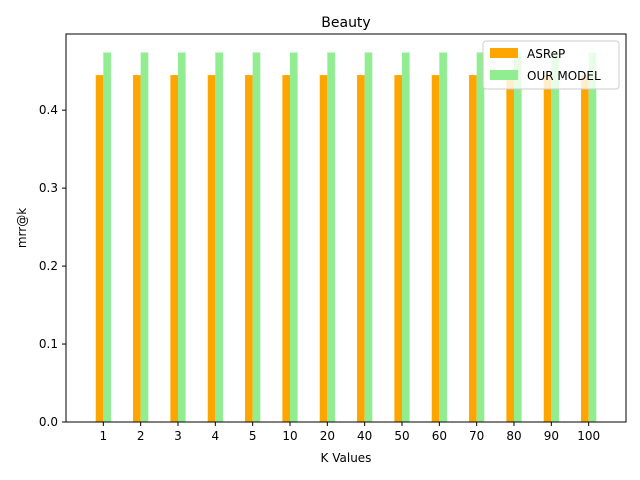 This screenshot has width=640, height=480. What do you see at coordinates (48, 266) in the screenshot?
I see `y-tick-label: 0.2` at bounding box center [48, 266].